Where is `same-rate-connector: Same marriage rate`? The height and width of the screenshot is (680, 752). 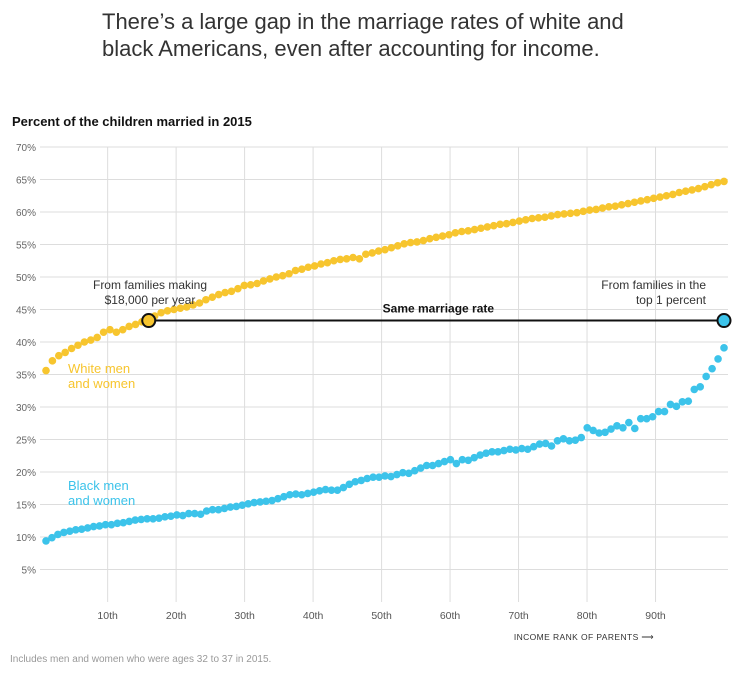 same-rate-connector: Same marriage rate is located at coordinates (436, 315).